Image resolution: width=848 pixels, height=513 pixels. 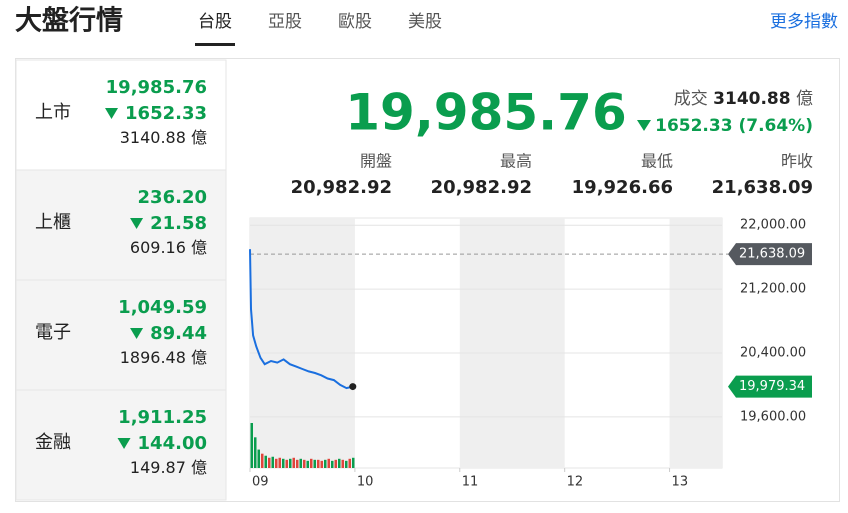 I want to click on volume-value: 149.87, so click(x=158, y=467).